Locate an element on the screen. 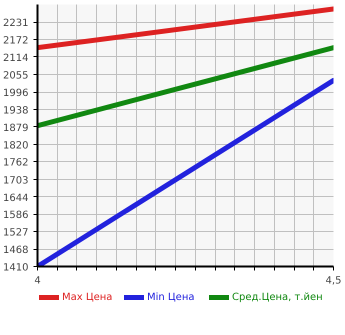  x-tick-label: 4,5 is located at coordinates (334, 281).